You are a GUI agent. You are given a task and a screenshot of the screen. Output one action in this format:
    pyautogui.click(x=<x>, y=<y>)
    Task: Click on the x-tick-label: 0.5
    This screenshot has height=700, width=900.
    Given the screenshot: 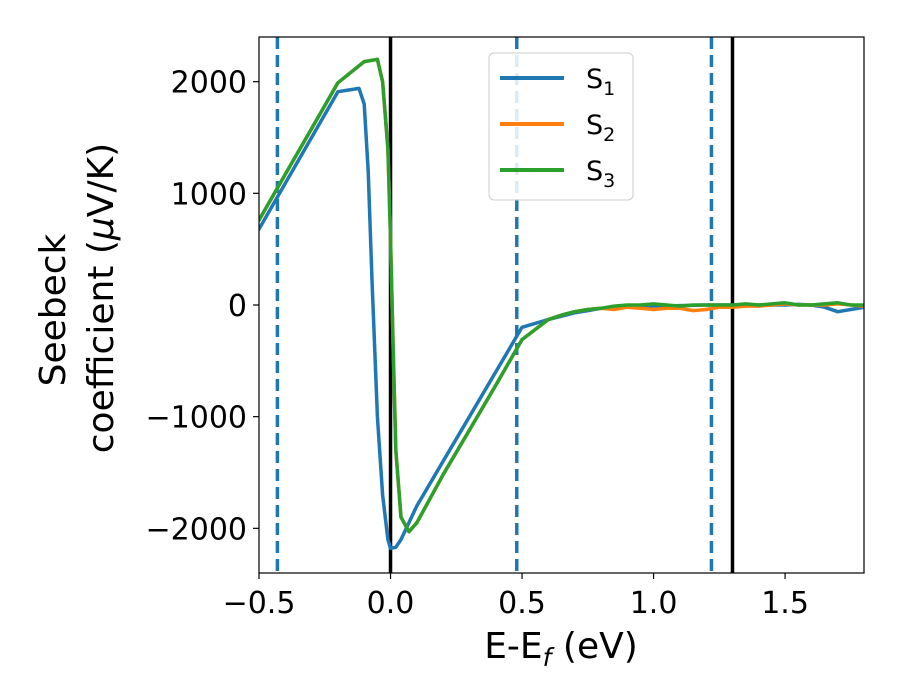 What is the action you would take?
    pyautogui.click(x=522, y=603)
    